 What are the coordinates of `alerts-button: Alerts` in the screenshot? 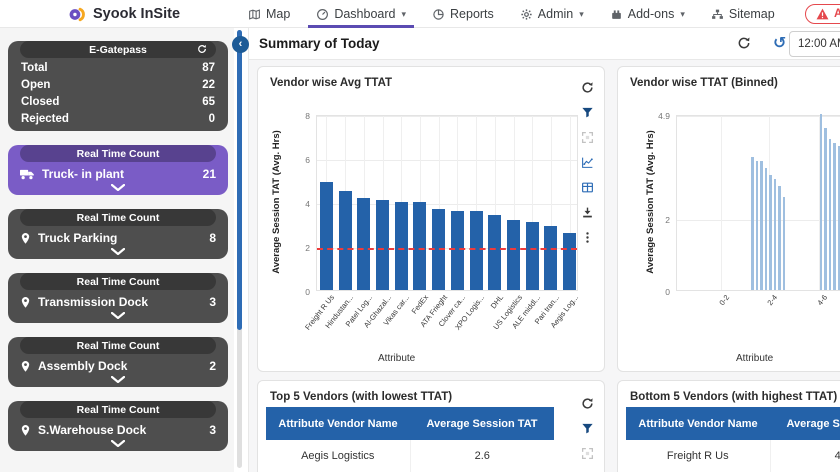 It's located at (822, 14).